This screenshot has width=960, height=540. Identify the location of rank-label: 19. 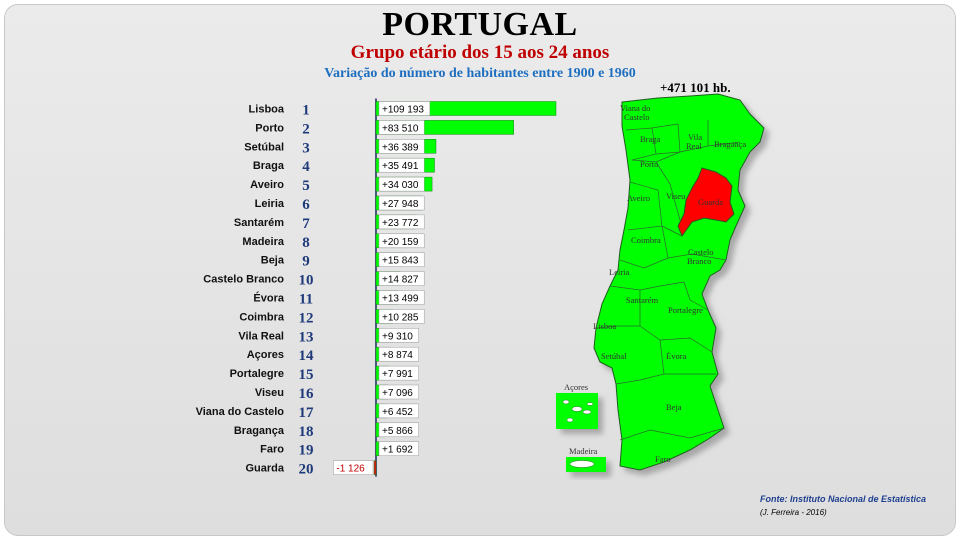
(306, 451).